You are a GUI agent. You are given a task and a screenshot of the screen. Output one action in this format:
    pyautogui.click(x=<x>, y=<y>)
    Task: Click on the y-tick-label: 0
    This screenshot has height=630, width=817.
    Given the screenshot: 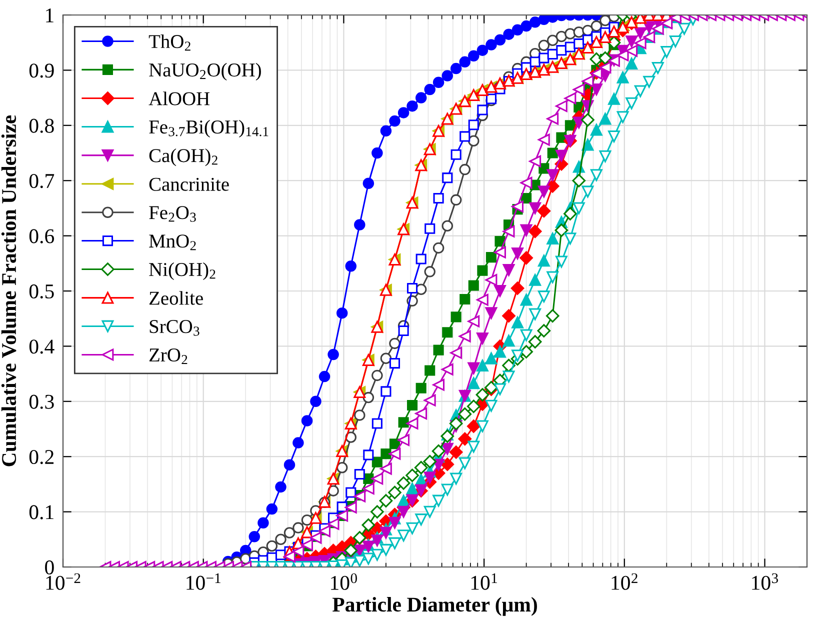 What is the action you would take?
    pyautogui.click(x=49, y=567)
    